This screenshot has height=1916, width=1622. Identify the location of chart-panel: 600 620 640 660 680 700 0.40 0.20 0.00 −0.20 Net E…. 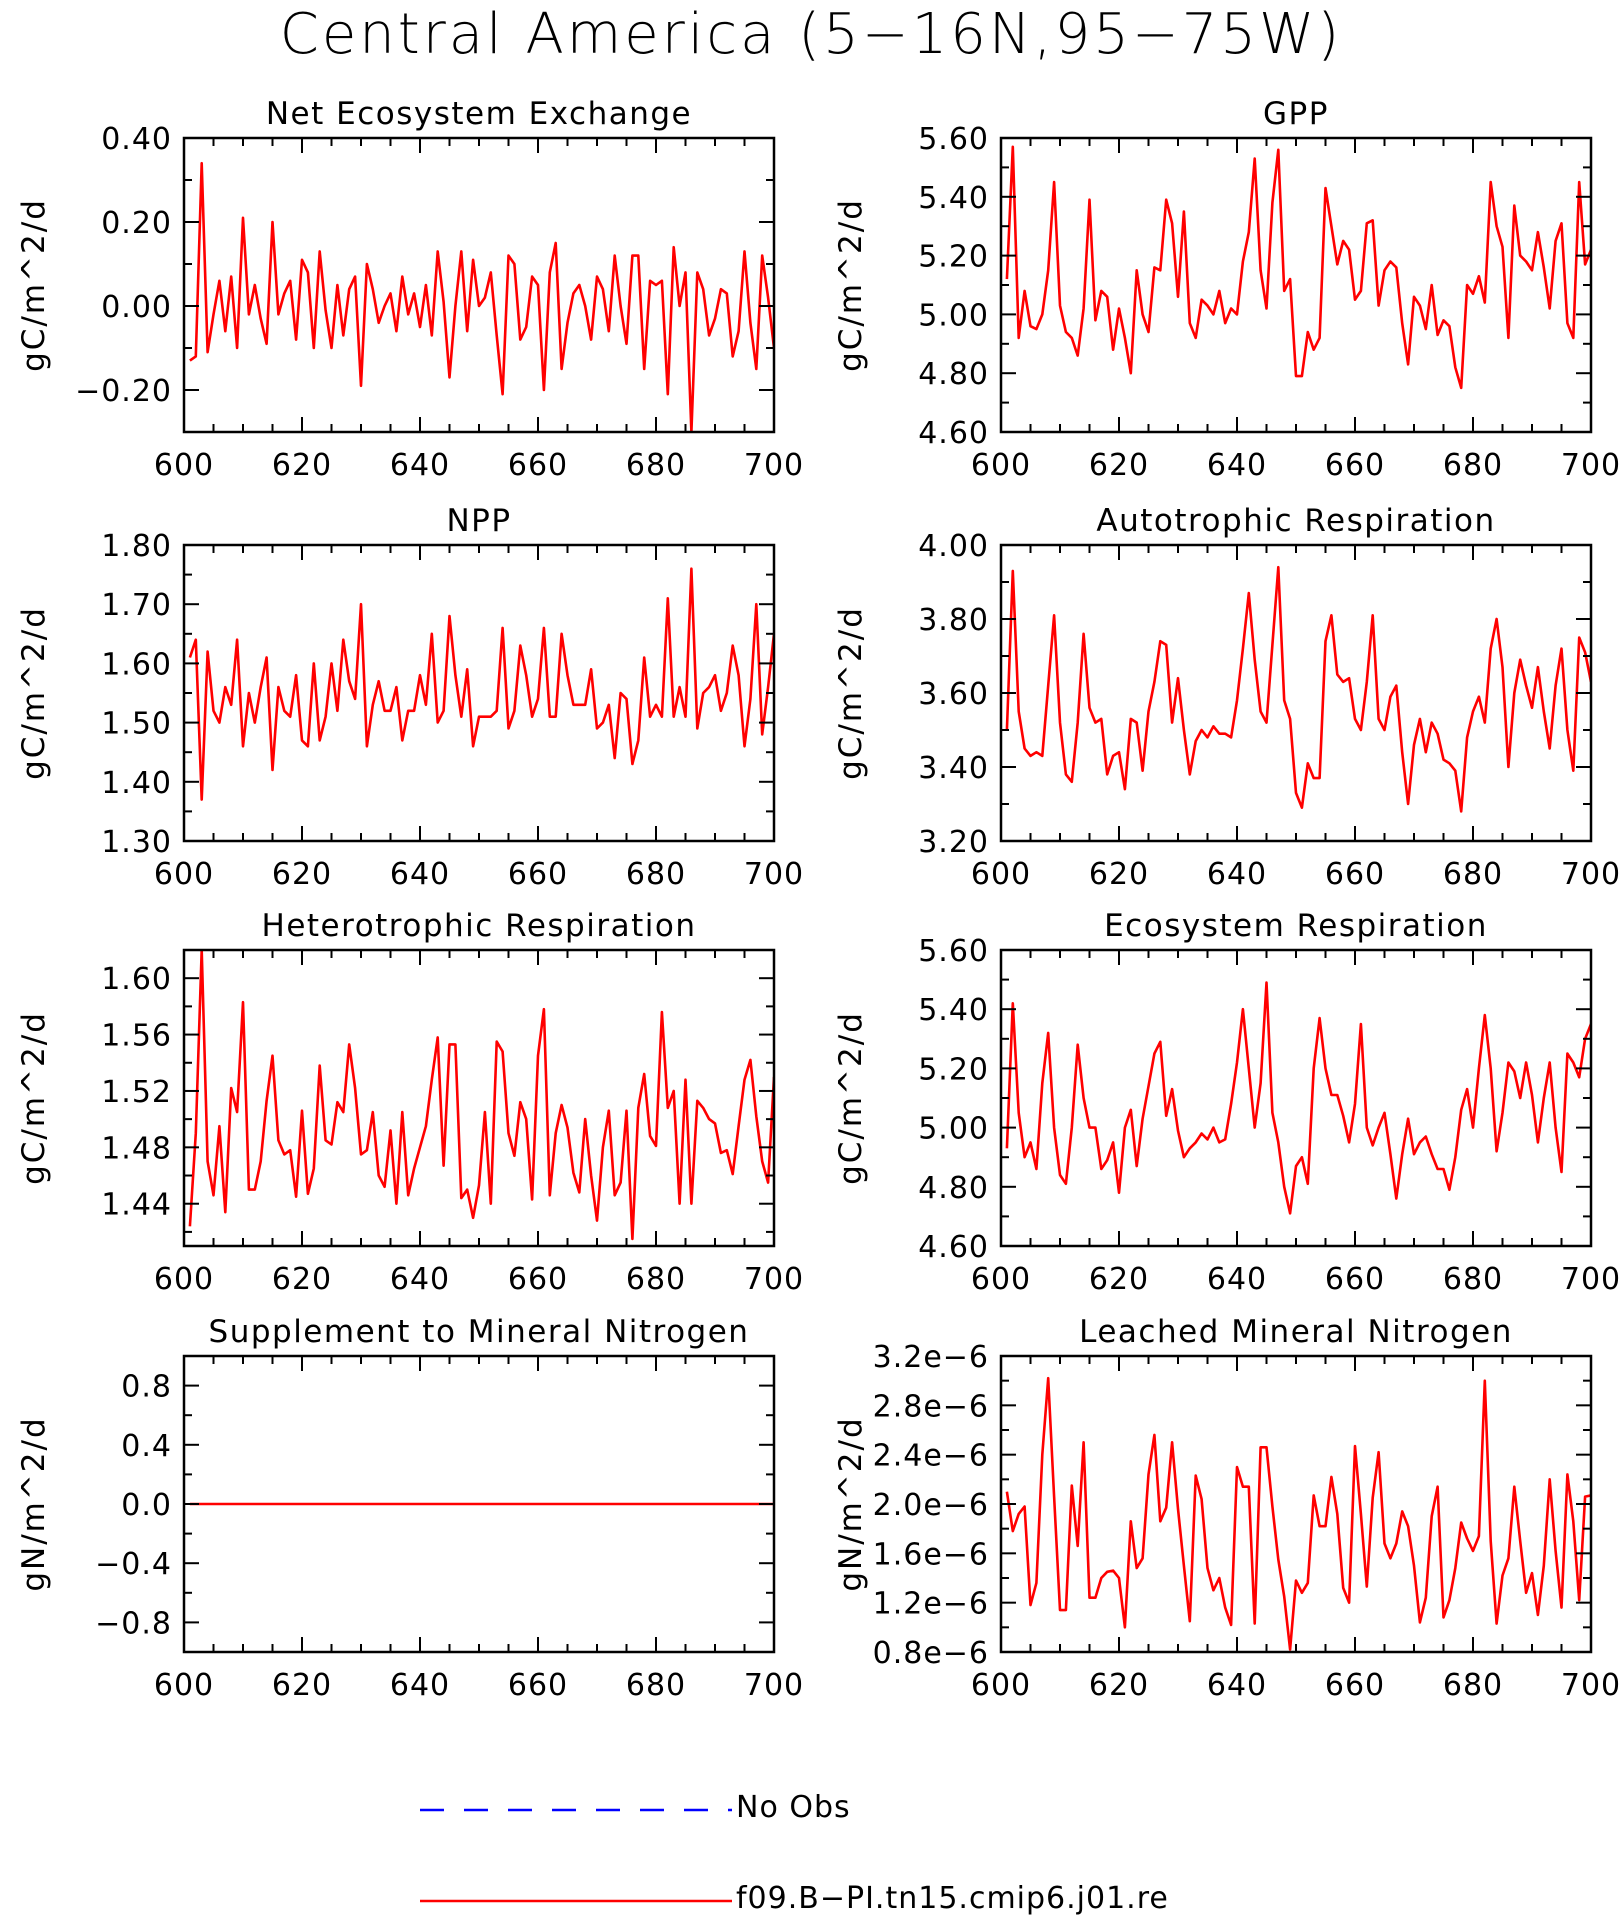
(409, 289).